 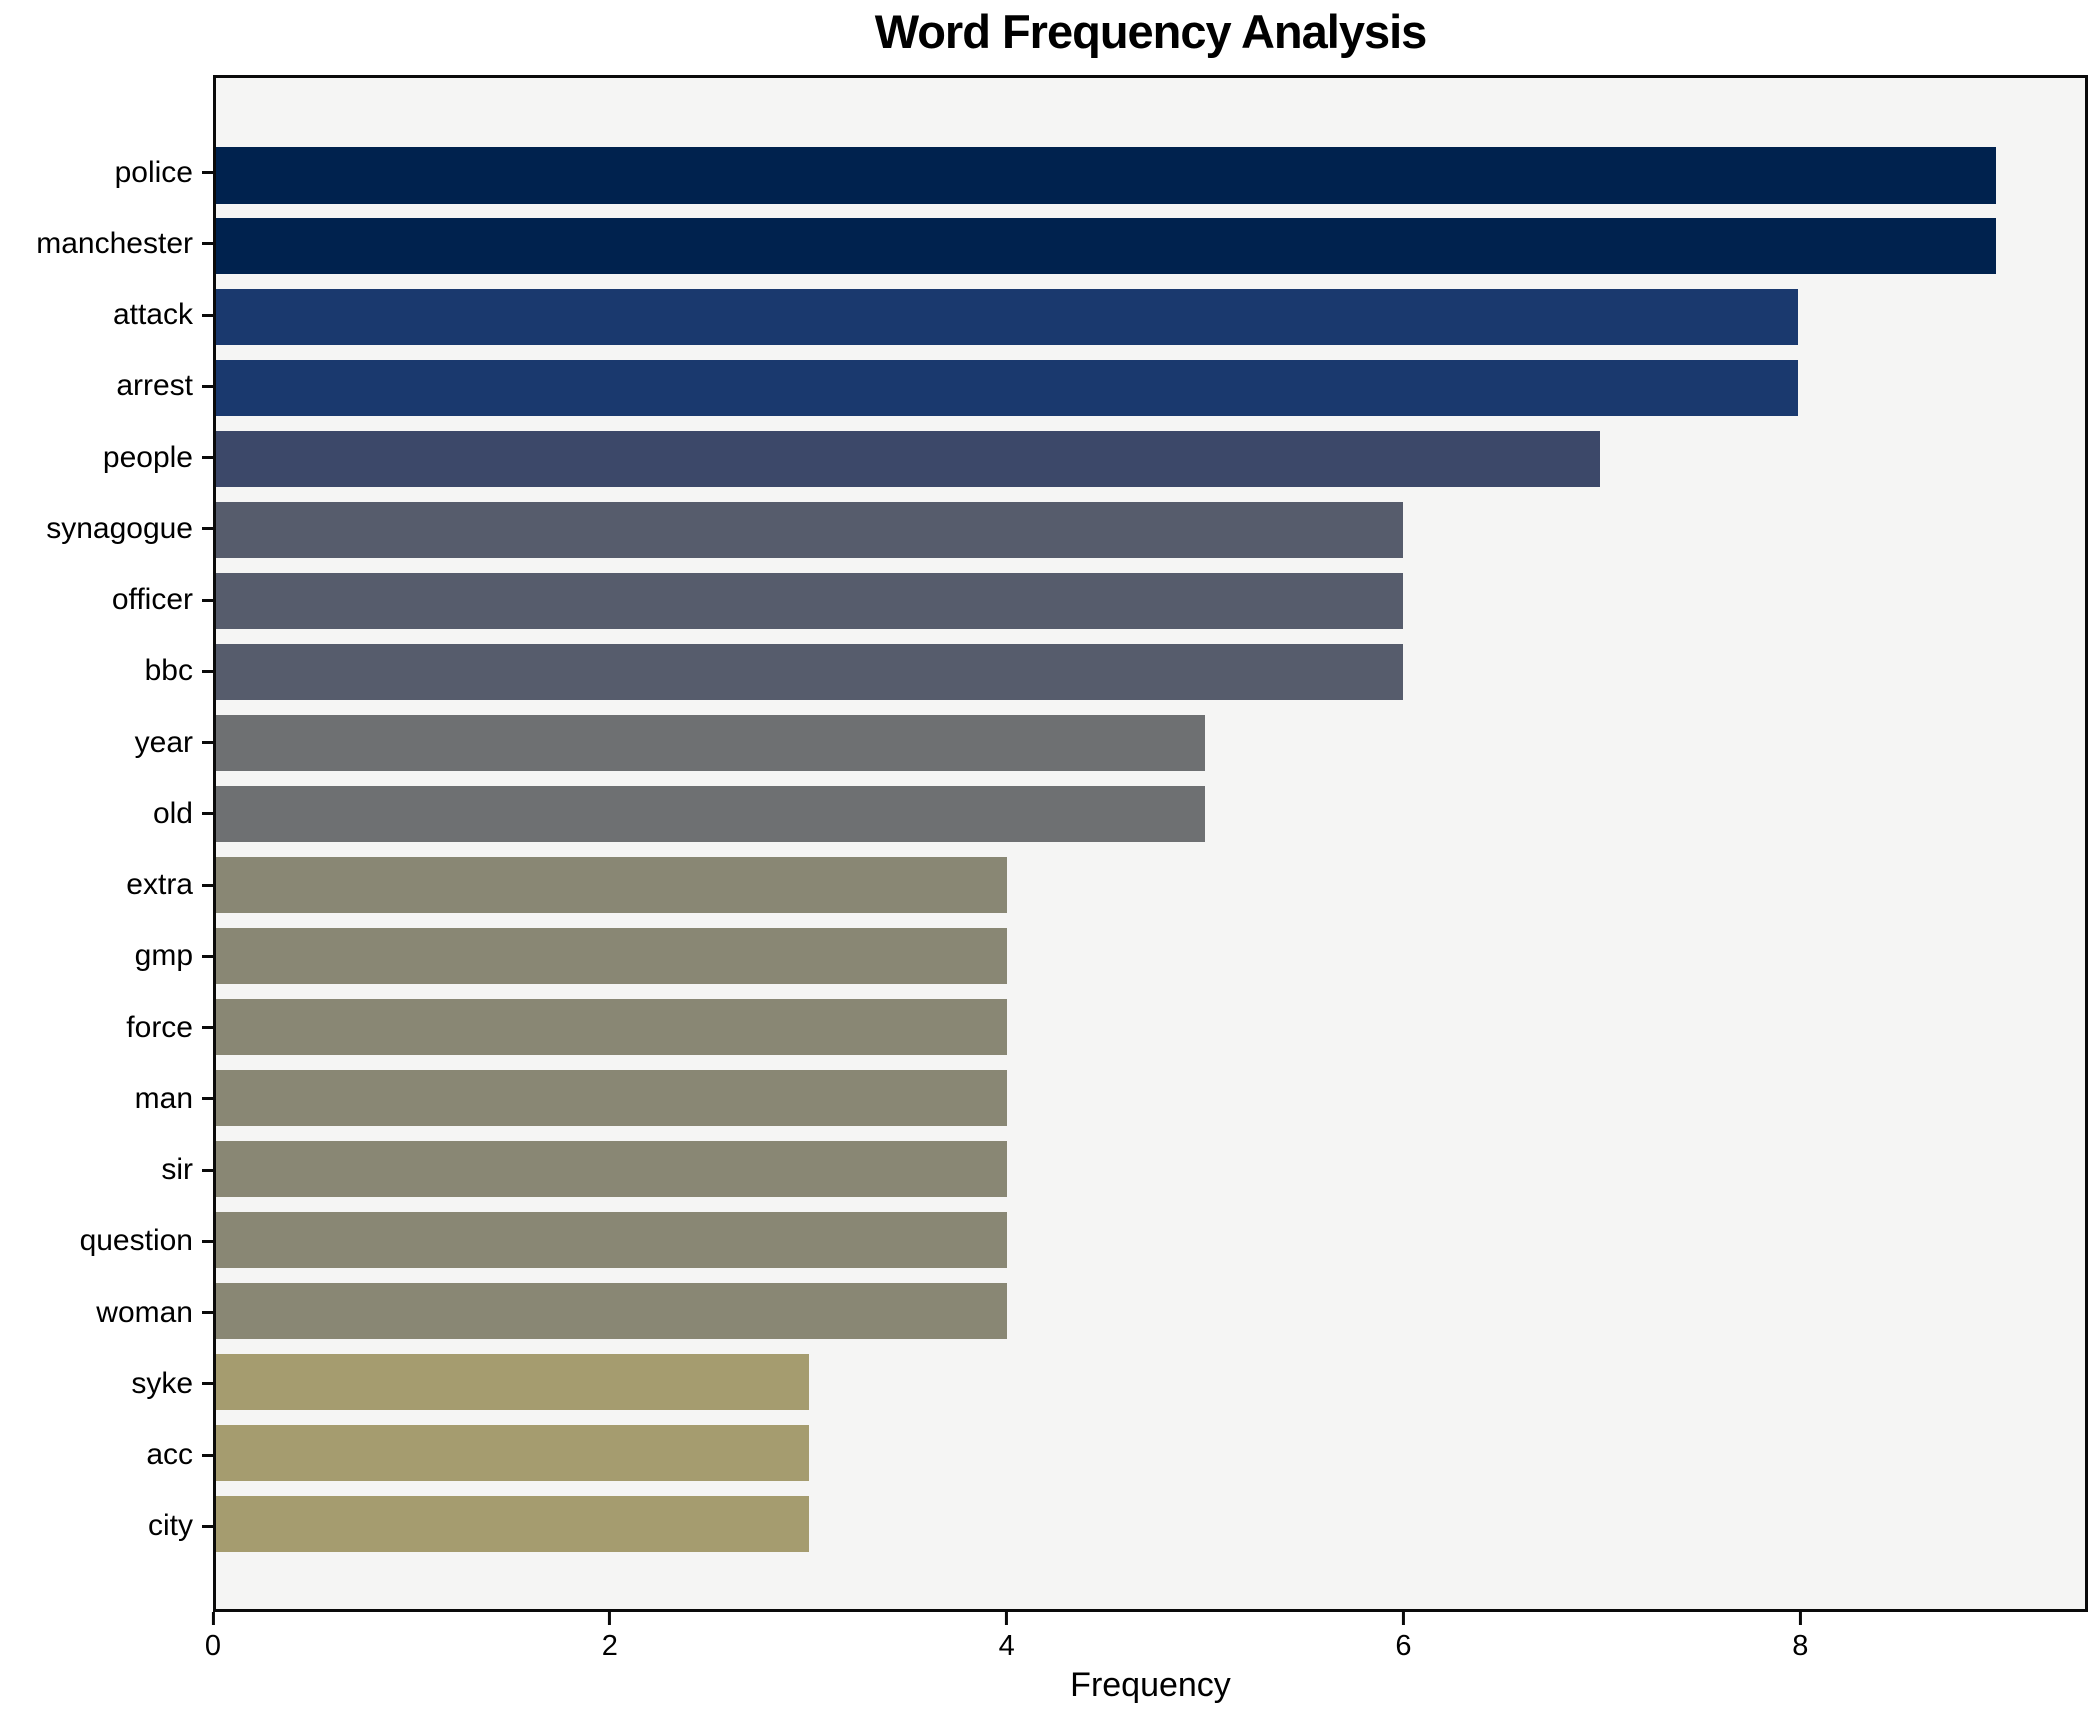 What do you see at coordinates (710, 814) in the screenshot?
I see `bar-old` at bounding box center [710, 814].